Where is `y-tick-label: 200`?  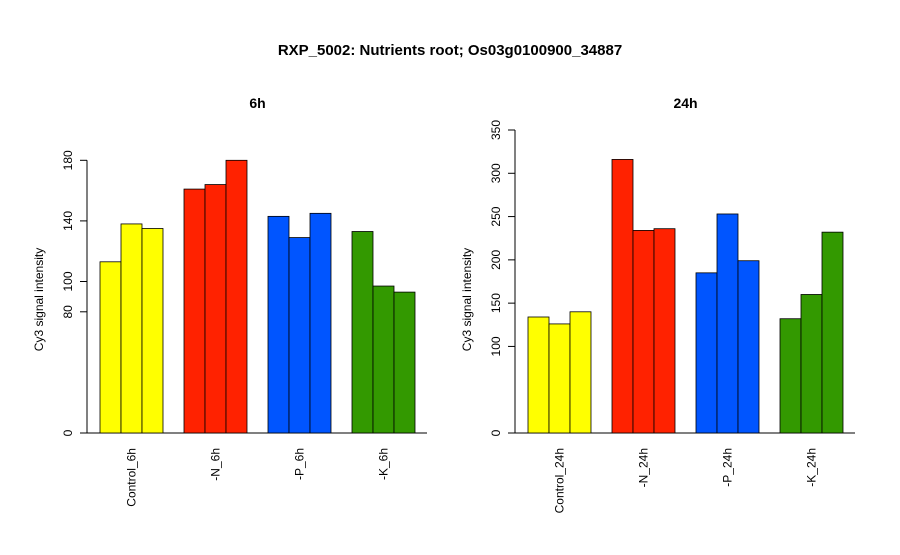
y-tick-label: 200 is located at coordinates (496, 260).